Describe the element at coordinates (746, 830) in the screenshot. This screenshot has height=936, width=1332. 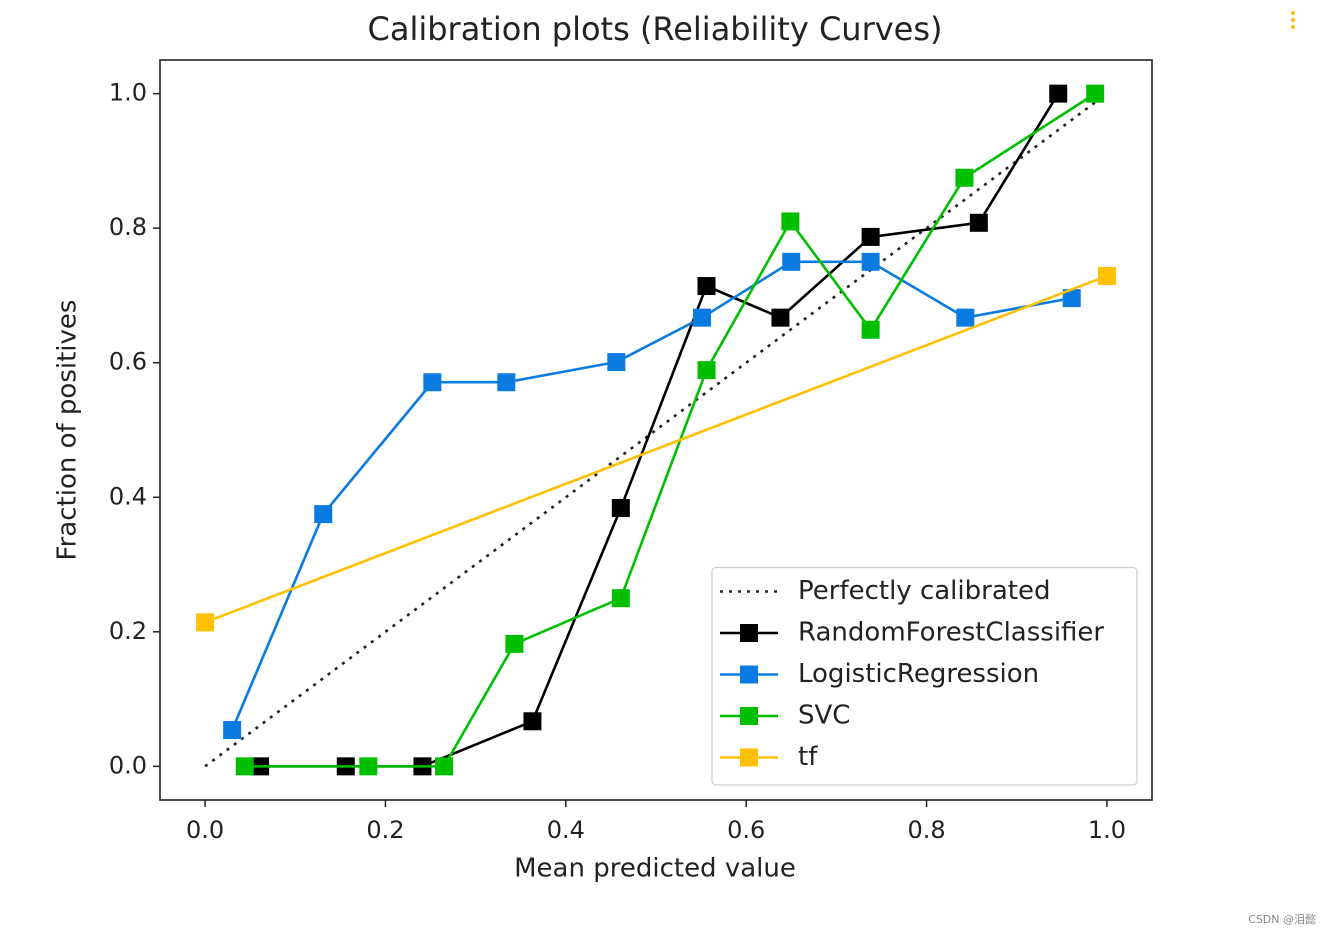
I see `x-tick-label: 0.6` at that location.